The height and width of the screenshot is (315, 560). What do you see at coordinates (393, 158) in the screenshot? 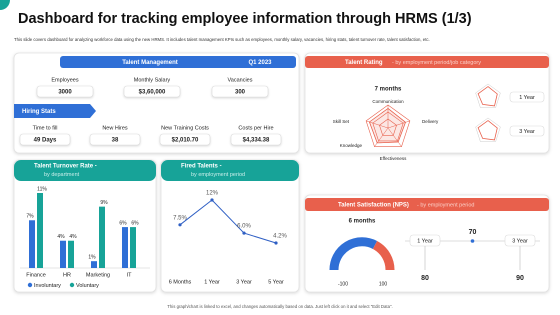
I see `radar-axis-label: Effectiveness` at bounding box center [393, 158].